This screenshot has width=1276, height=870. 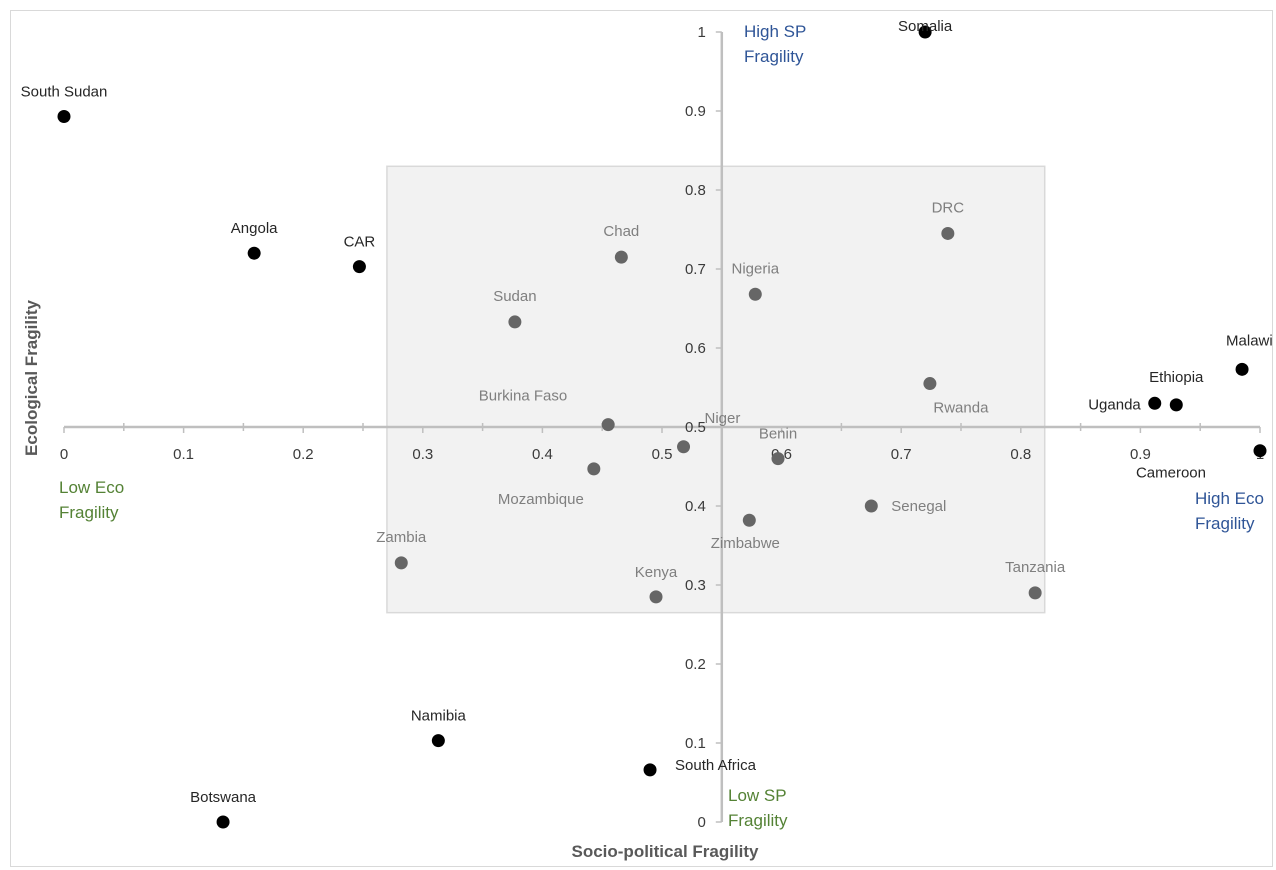 What do you see at coordinates (183, 454) in the screenshot?
I see `x-tick-label: 0.1` at bounding box center [183, 454].